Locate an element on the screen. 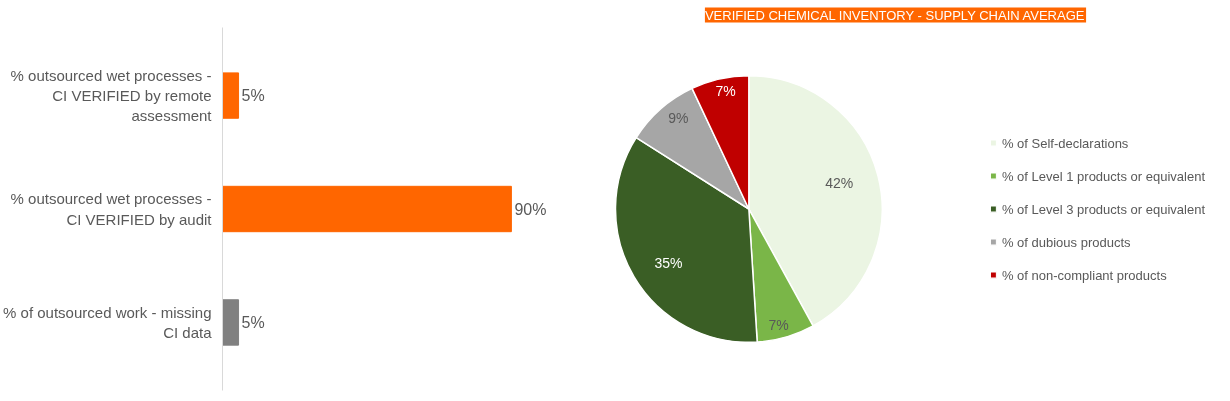 Image resolution: width=1230 pixels, height=401 pixels. chart-title: VERIFIED CHEMICAL INVENTORY - SUPPLY CHAIN AVERAGE is located at coordinates (894, 15).